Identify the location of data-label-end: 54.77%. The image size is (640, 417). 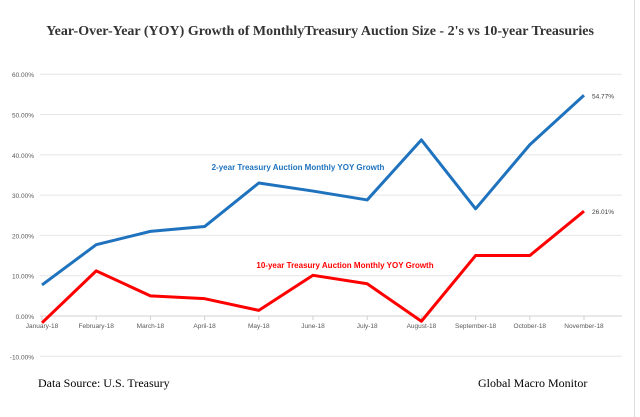
(603, 96).